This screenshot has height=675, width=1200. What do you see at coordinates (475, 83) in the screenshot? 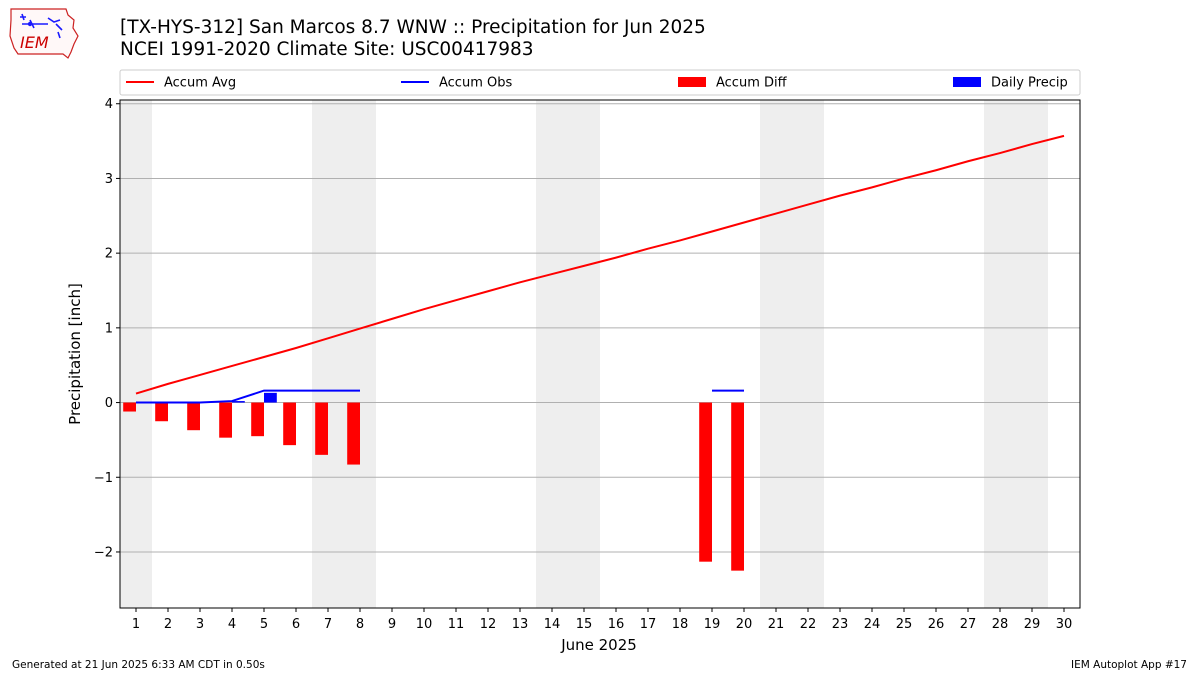
I see `legend-label: Accum Obs` at bounding box center [475, 83].